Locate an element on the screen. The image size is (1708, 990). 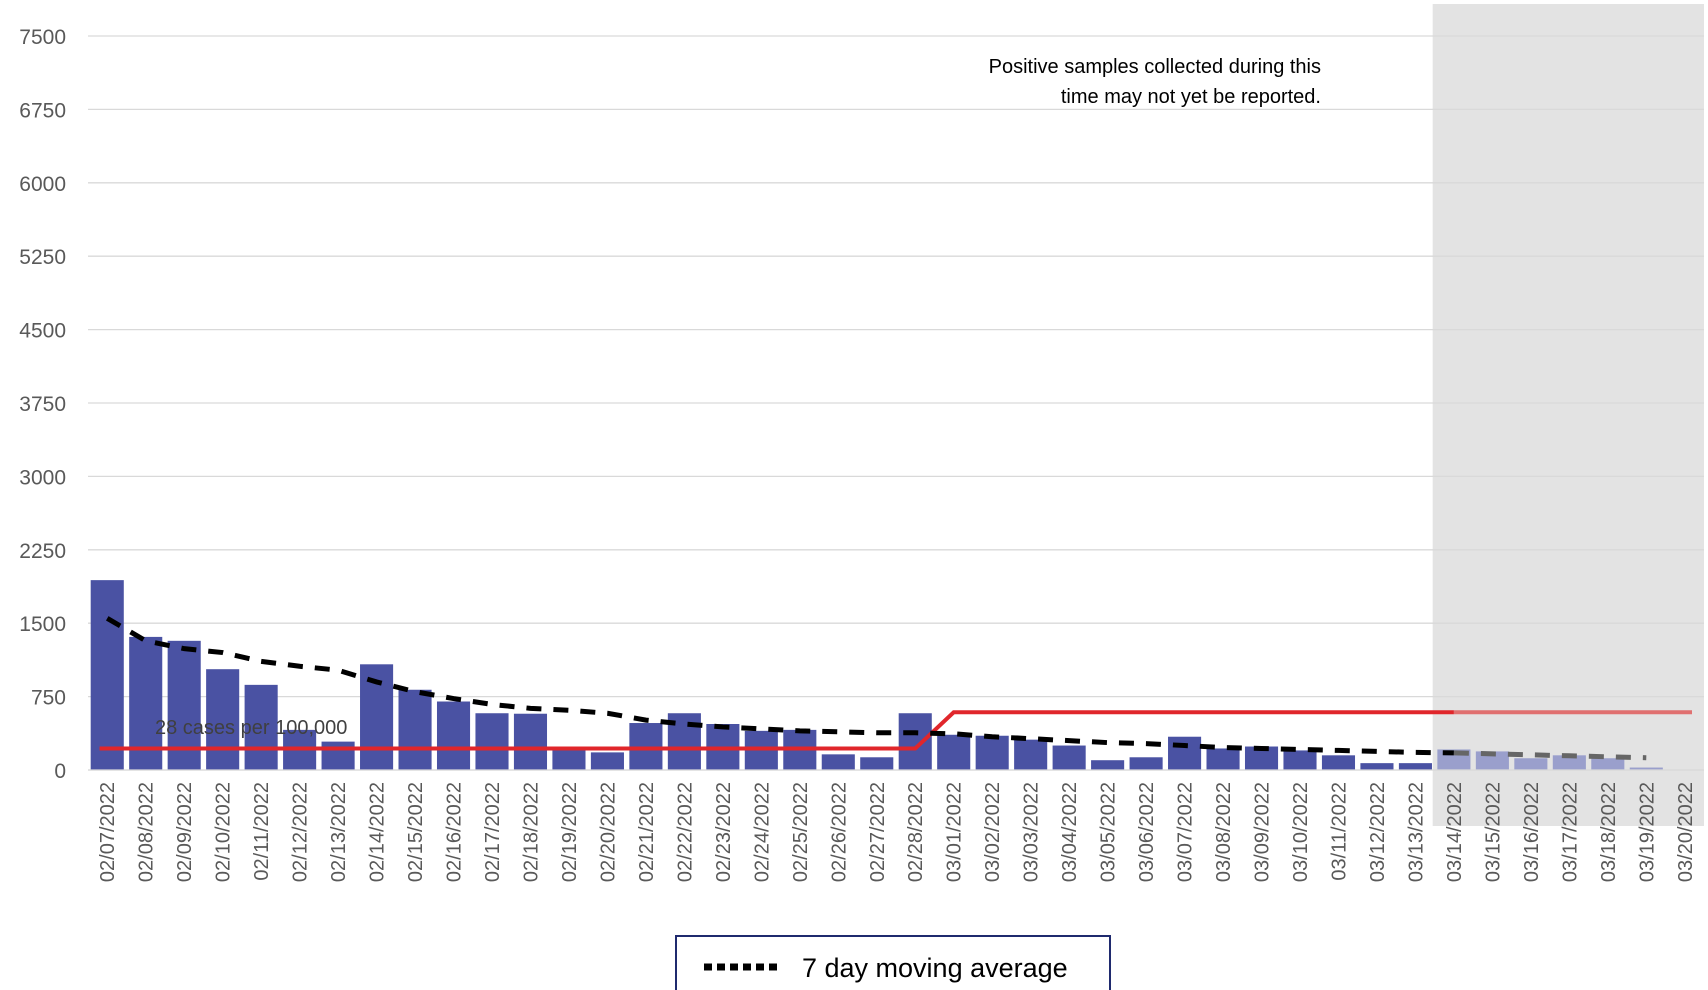
x-tick-label: 02/25/2022 is located at coordinates (801, 832).